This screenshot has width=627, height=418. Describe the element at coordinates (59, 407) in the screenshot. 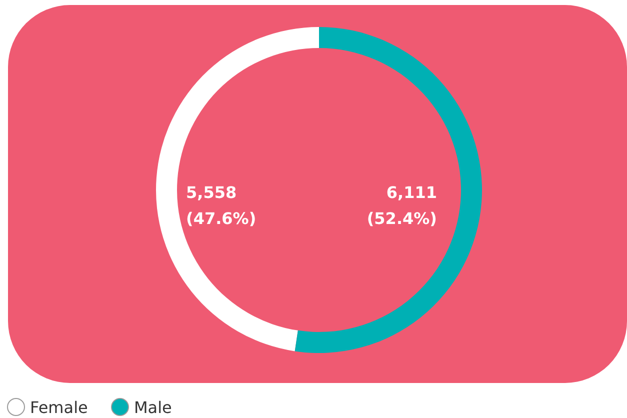

I see `legend-label: Female` at that location.